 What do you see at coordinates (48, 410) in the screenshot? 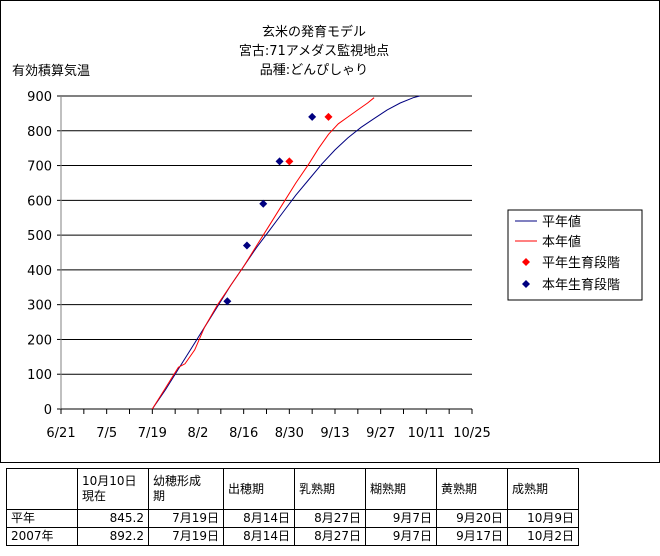
I see `y-tick-label: 0` at bounding box center [48, 410].